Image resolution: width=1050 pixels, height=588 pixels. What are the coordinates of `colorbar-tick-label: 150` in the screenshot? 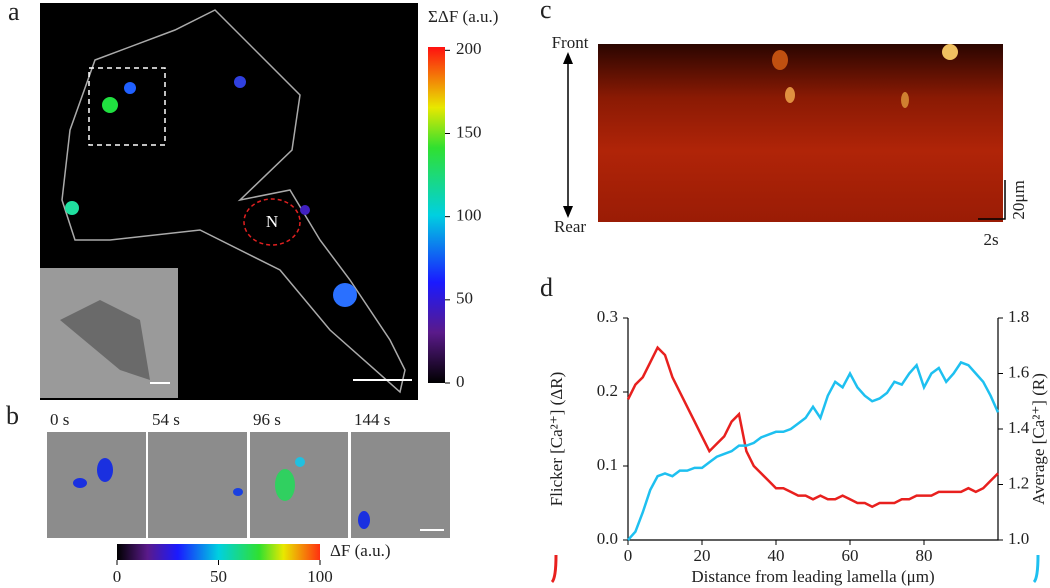 It's located at (469, 131).